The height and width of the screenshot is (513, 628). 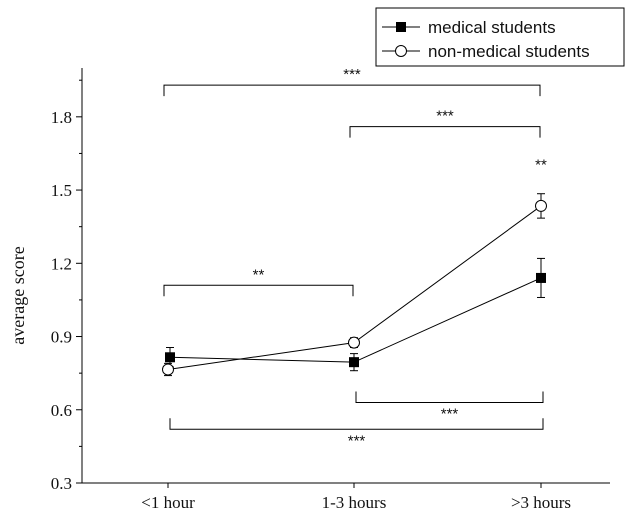 What do you see at coordinates (61, 483) in the screenshot?
I see `y-tick-label: 0.3` at bounding box center [61, 483].